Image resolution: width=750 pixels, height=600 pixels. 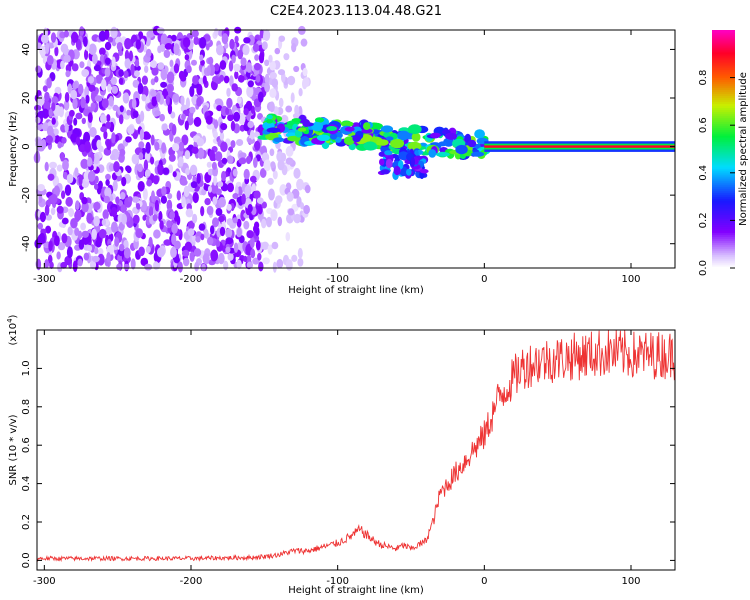 What do you see at coordinates (703, 173) in the screenshot?
I see `colorbar-tick-label: 0.4` at bounding box center [703, 173].